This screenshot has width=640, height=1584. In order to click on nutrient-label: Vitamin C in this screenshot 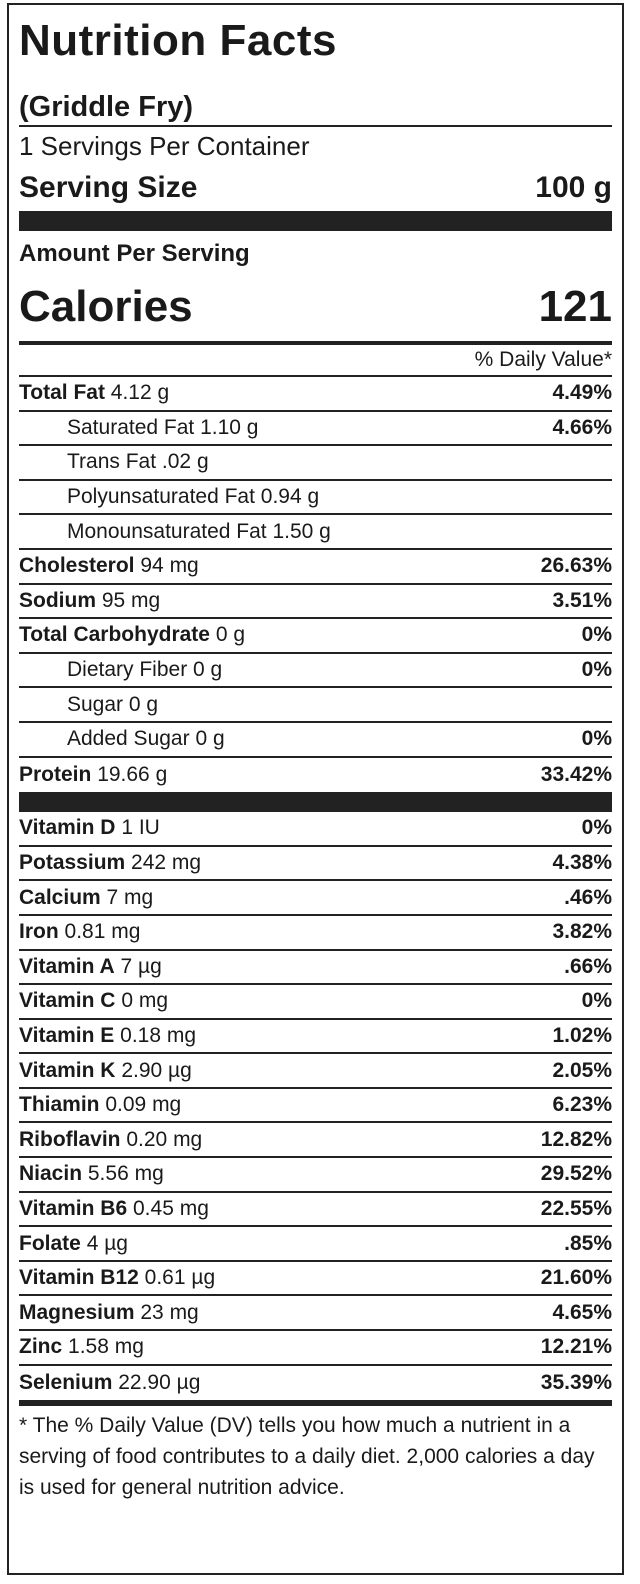, I will do `click(67, 1001)`.